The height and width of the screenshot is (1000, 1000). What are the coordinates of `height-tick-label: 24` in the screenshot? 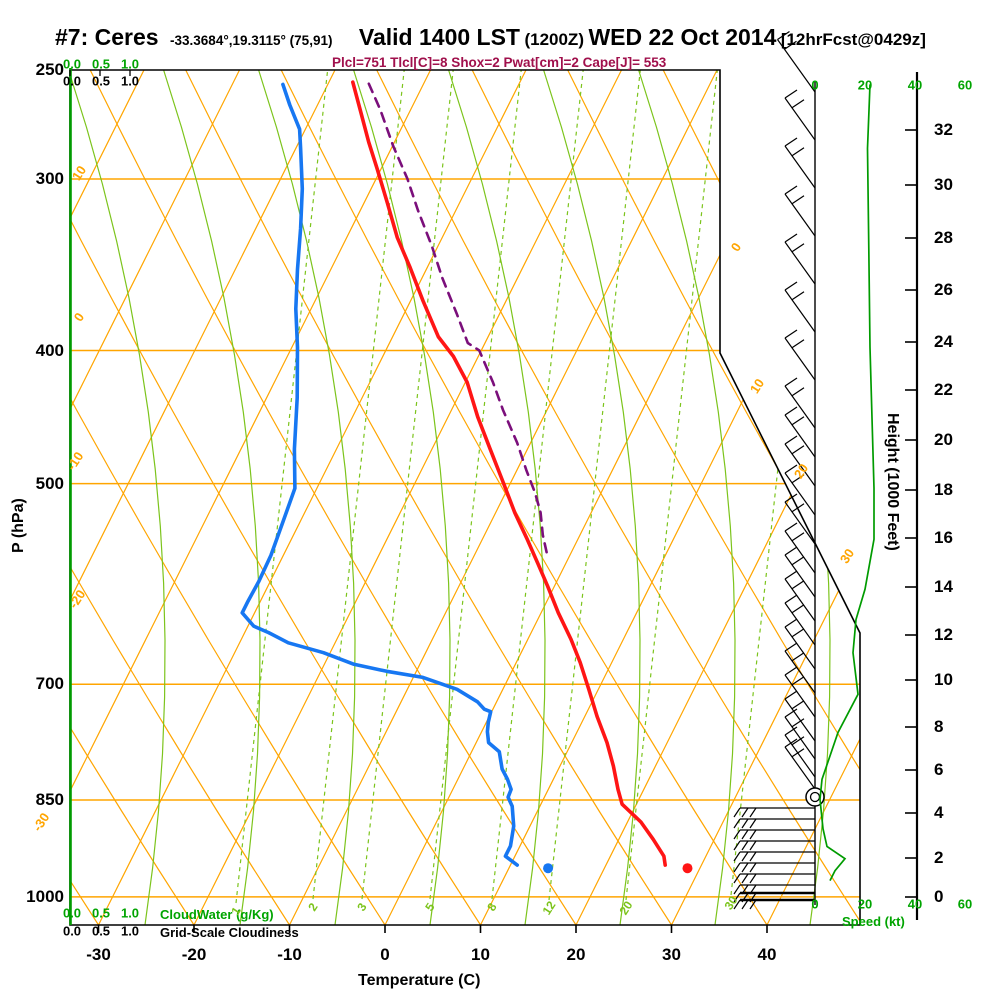 It's located at (943, 341).